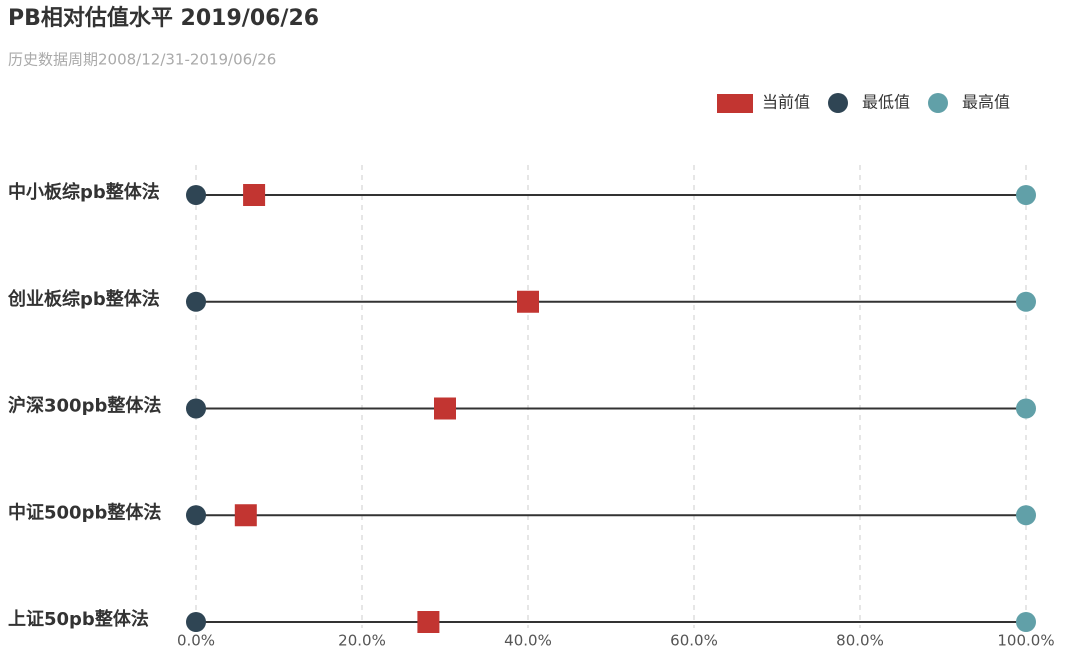 Image resolution: width=1080 pixels, height=667 pixels. I want to click on x-tick-label: 60.0%, so click(694, 641).